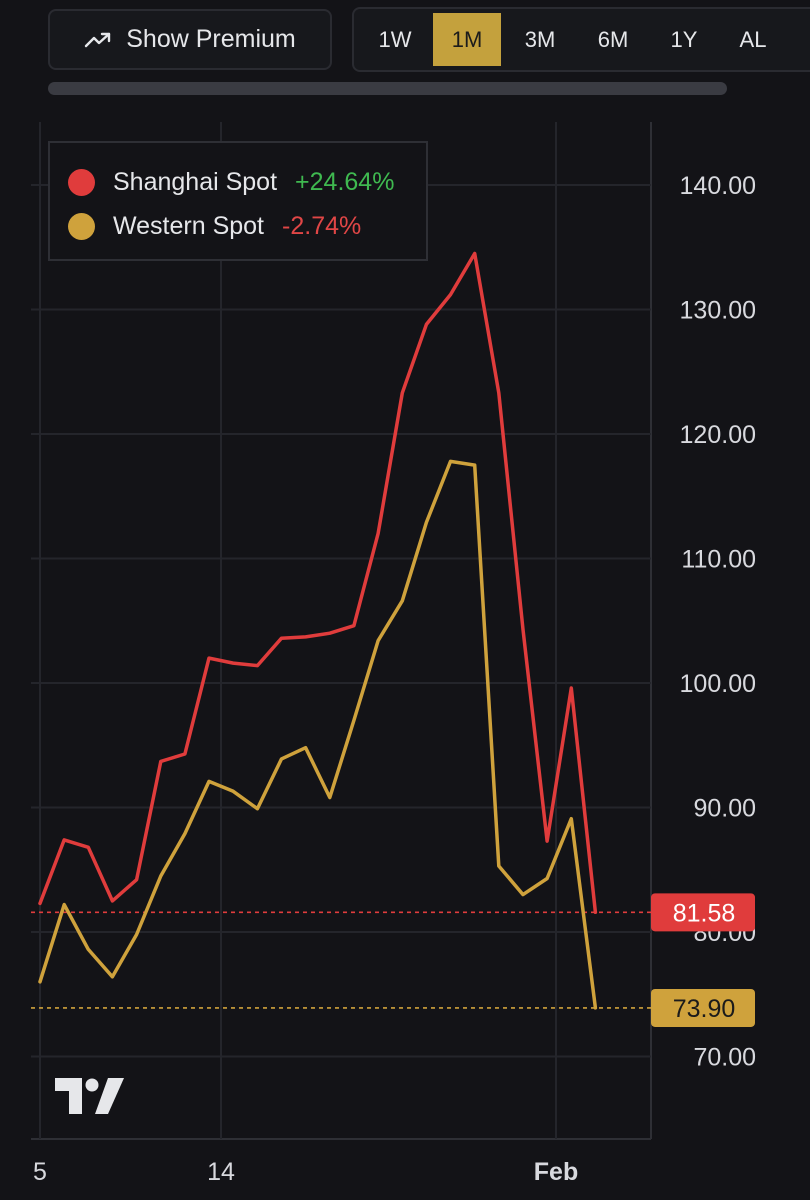 Image resolution: width=810 pixels, height=1200 pixels. I want to click on tradingview-logo-icon, so click(89, 1096).